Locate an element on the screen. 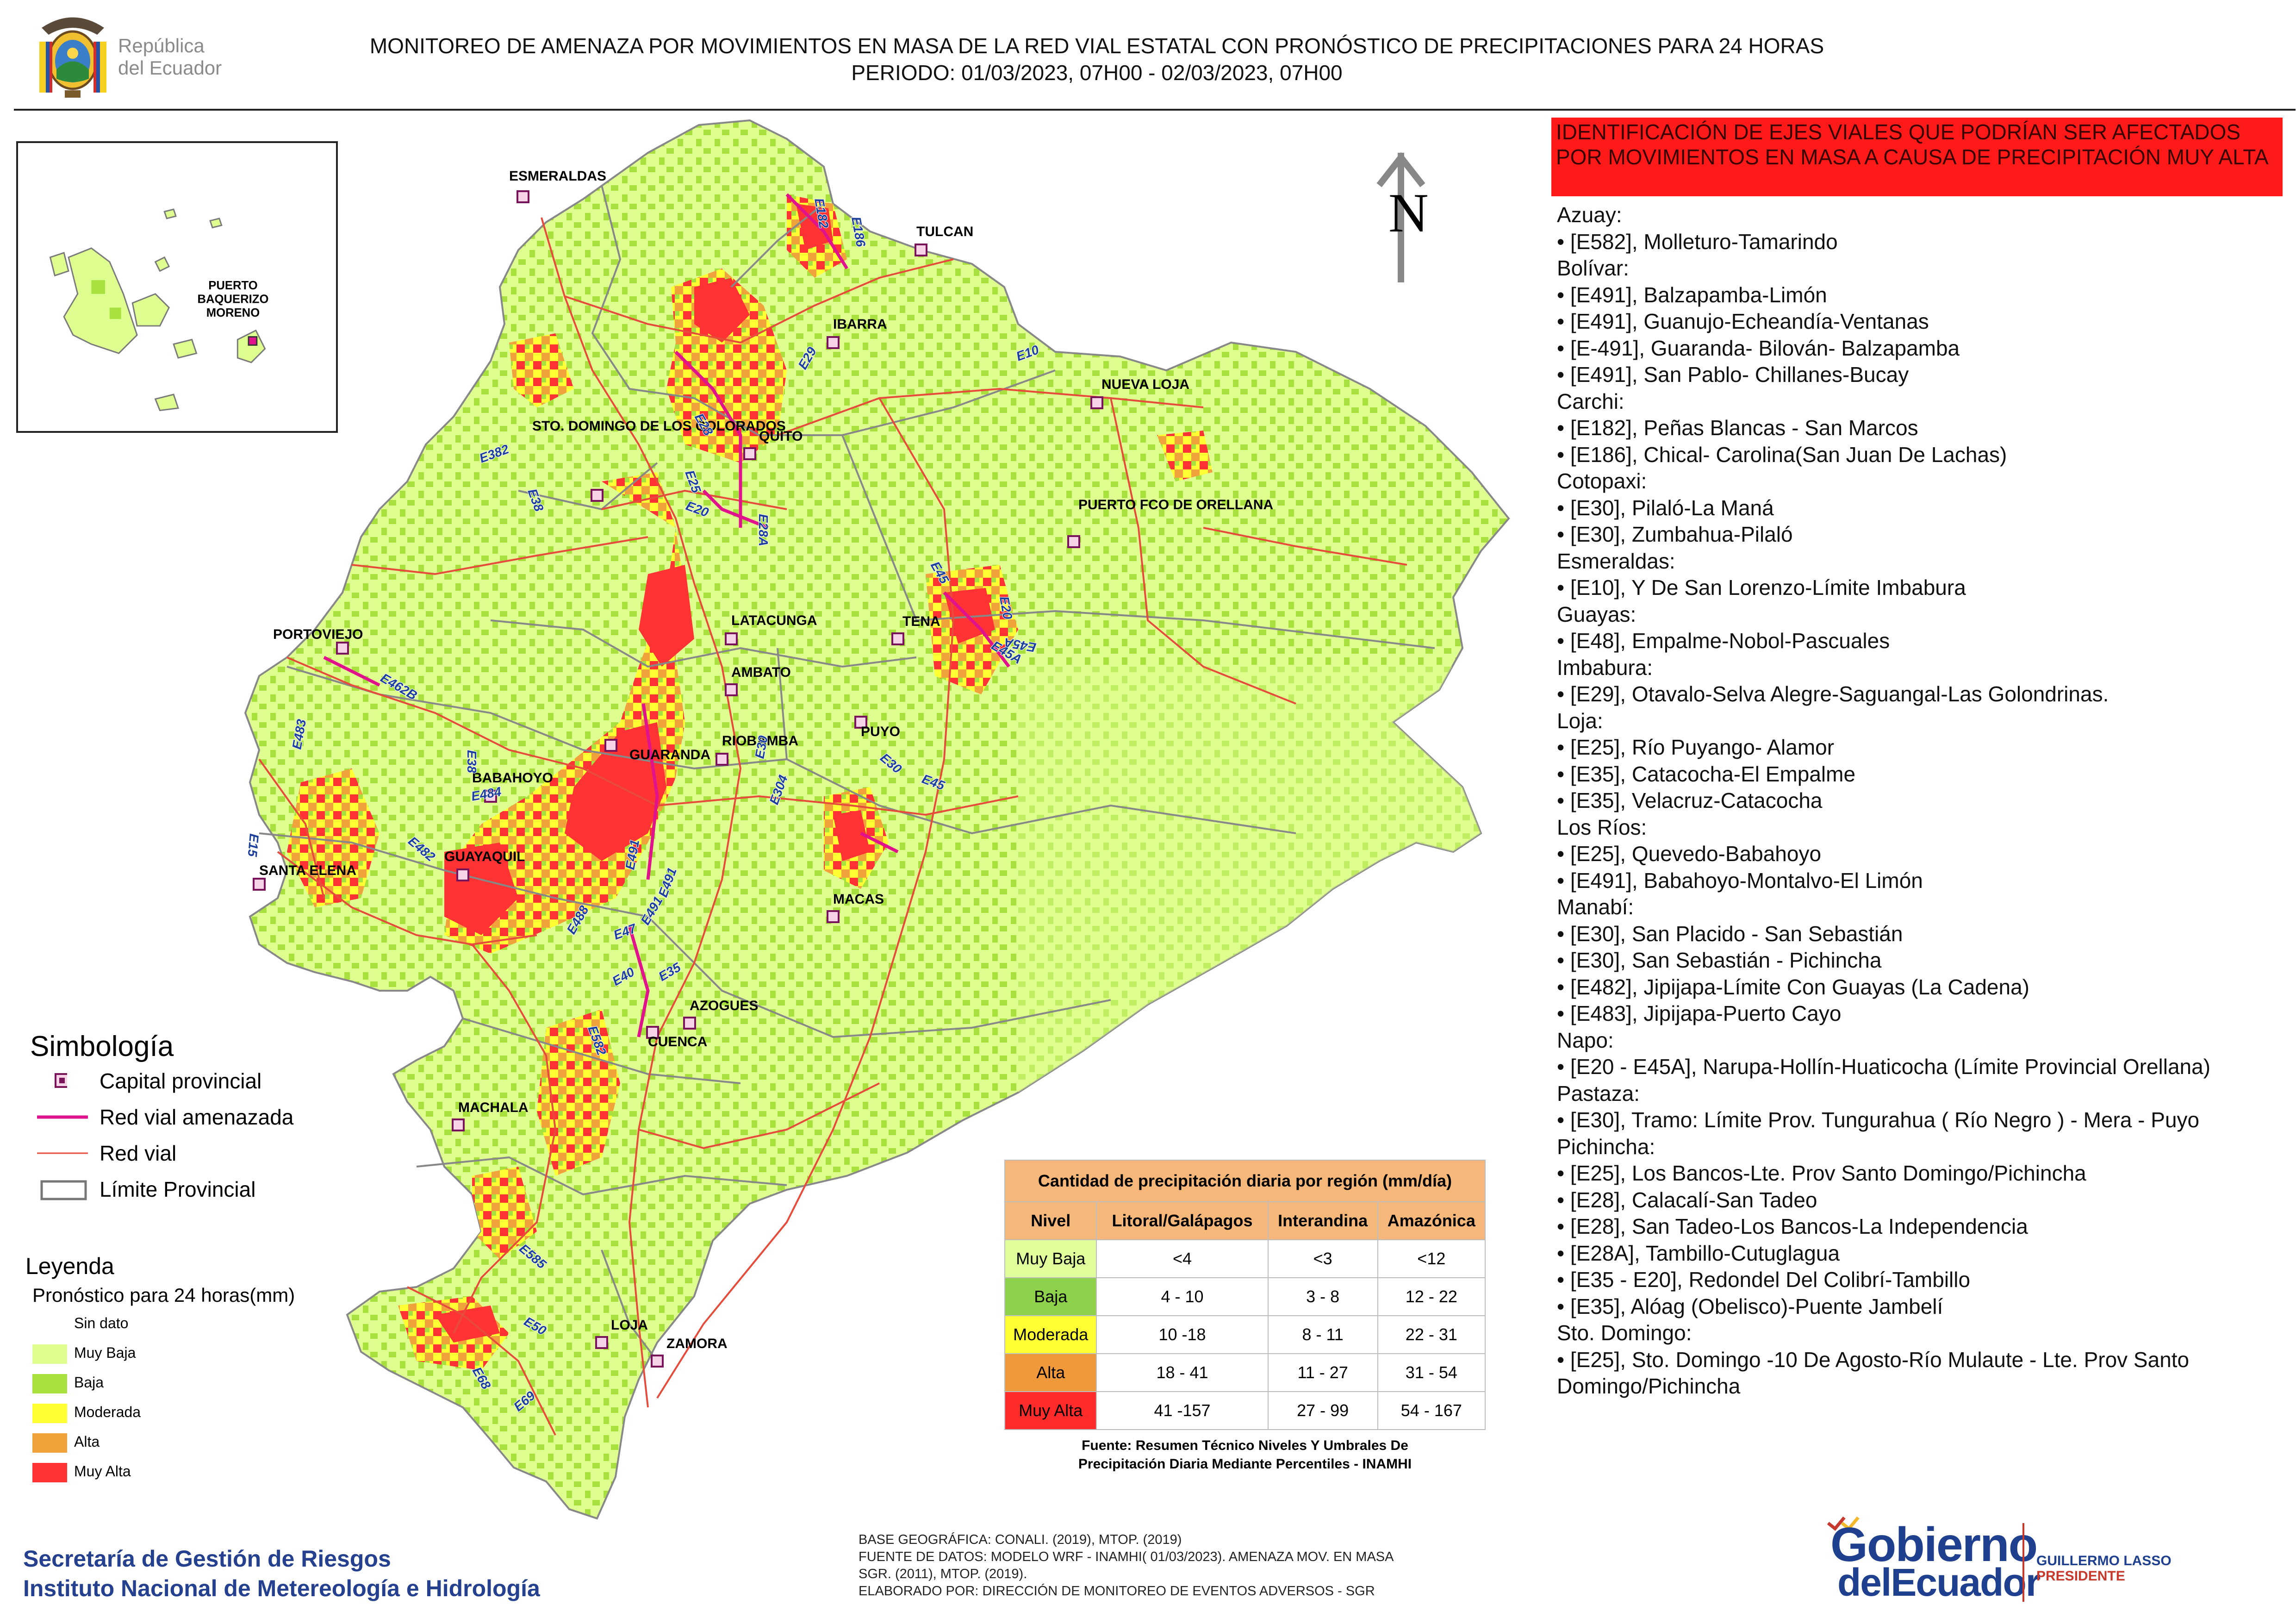 Image resolution: width=2296 pixels, height=1624 pixels. source-data-cont: SGR. (2011), MTOP. (2019). is located at coordinates (943, 1574).